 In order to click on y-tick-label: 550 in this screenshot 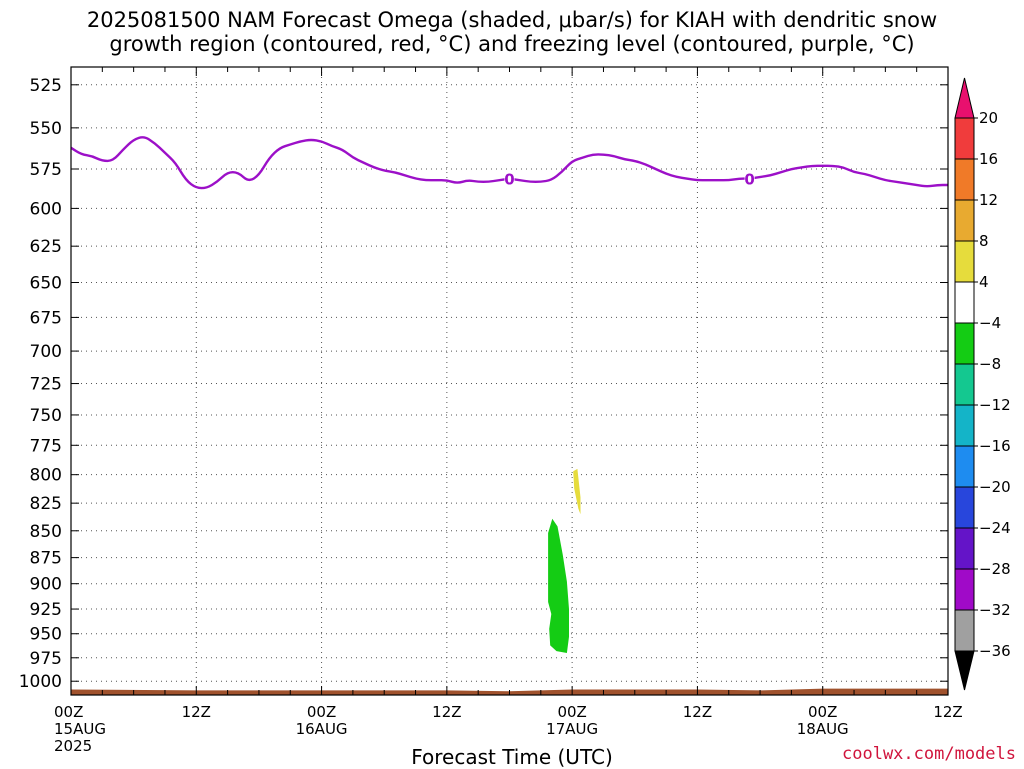, I will do `click(46, 129)`.